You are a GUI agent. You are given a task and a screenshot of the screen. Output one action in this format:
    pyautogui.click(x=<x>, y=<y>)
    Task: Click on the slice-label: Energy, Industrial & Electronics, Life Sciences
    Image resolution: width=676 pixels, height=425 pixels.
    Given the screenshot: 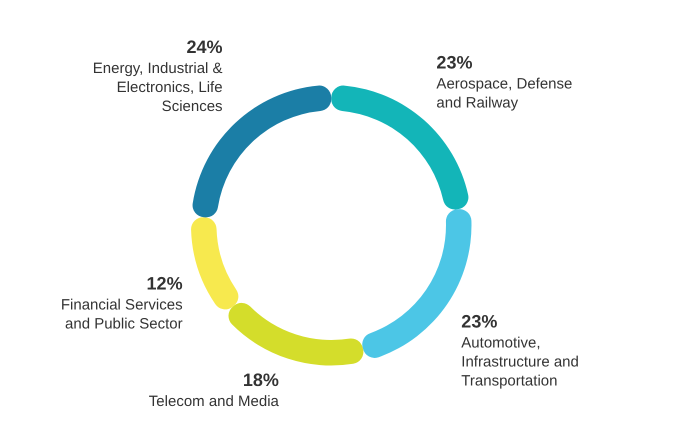 What is the action you would take?
    pyautogui.click(x=157, y=87)
    